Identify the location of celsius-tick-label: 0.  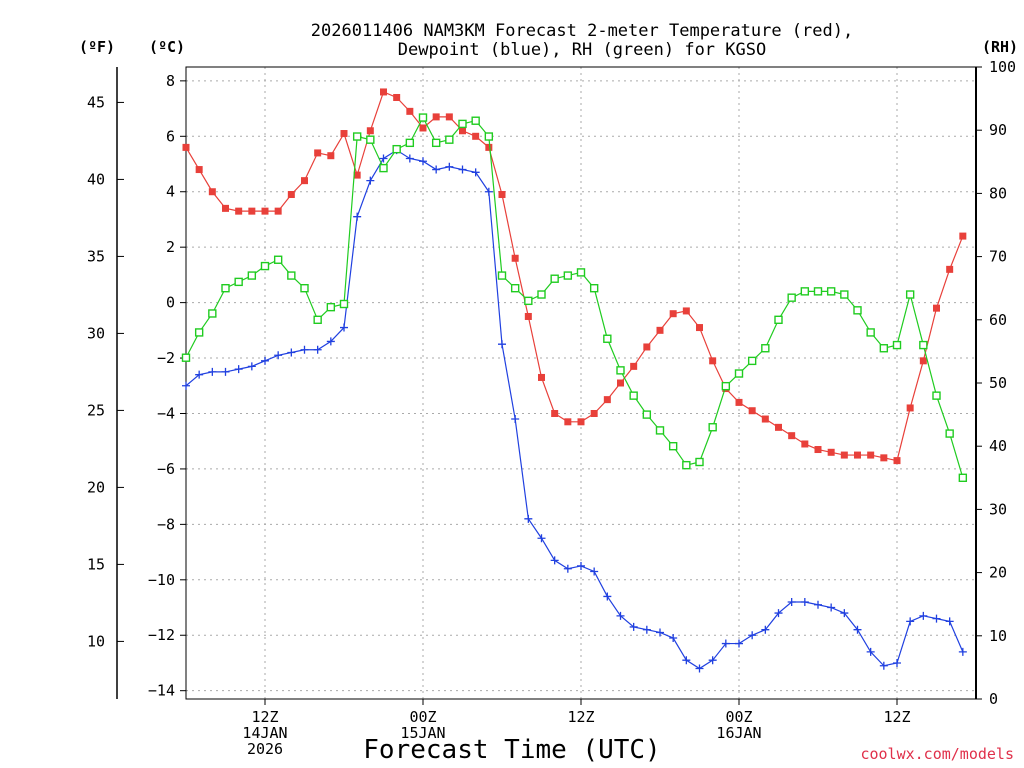
(170, 303).